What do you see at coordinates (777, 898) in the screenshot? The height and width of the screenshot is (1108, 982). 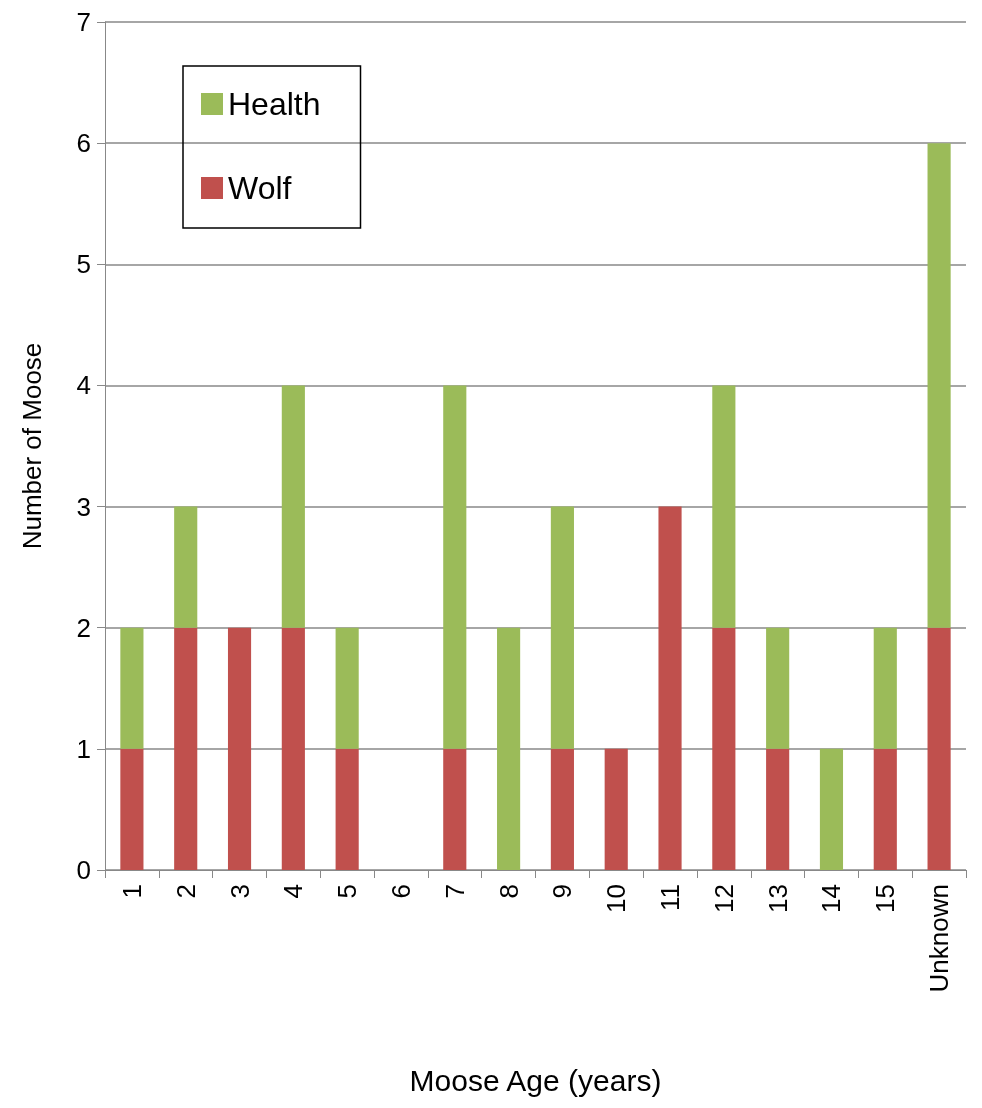 I see `x-tick-label: 13` at bounding box center [777, 898].